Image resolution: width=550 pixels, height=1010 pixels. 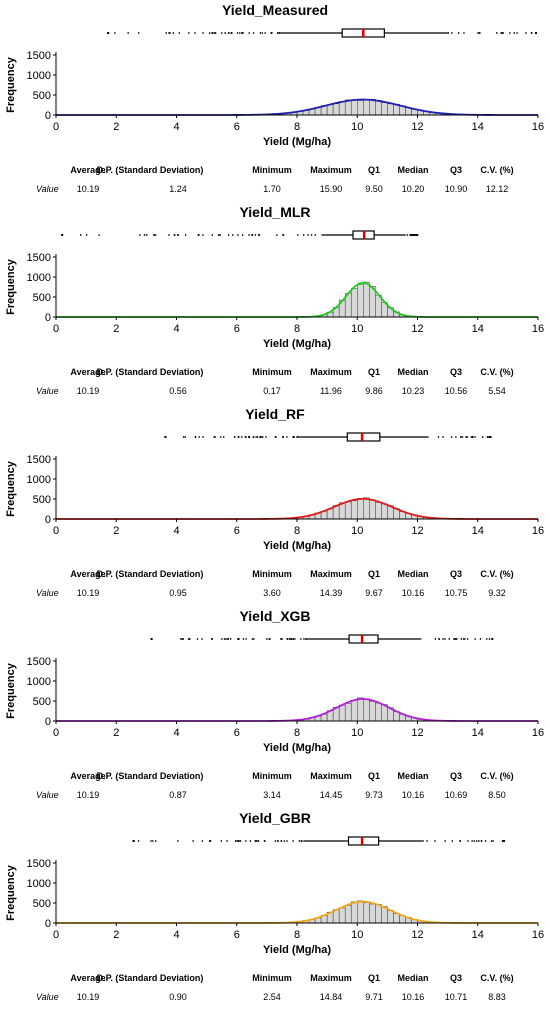 What do you see at coordinates (331, 978) in the screenshot?
I see `stats-header: Maximum` at bounding box center [331, 978].